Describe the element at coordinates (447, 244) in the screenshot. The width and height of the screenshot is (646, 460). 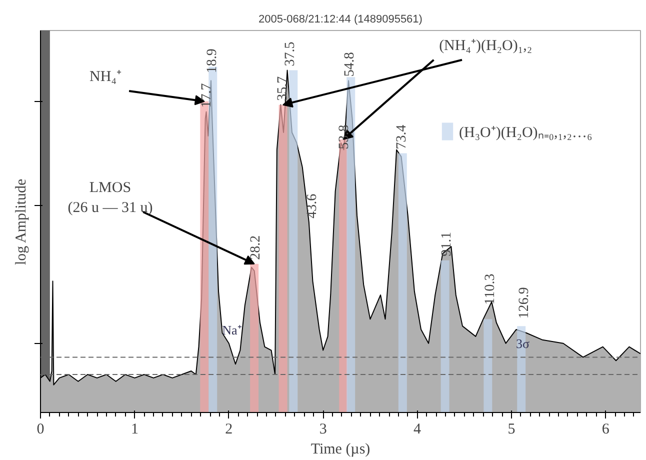
I see `annotation: 91.1` at that location.